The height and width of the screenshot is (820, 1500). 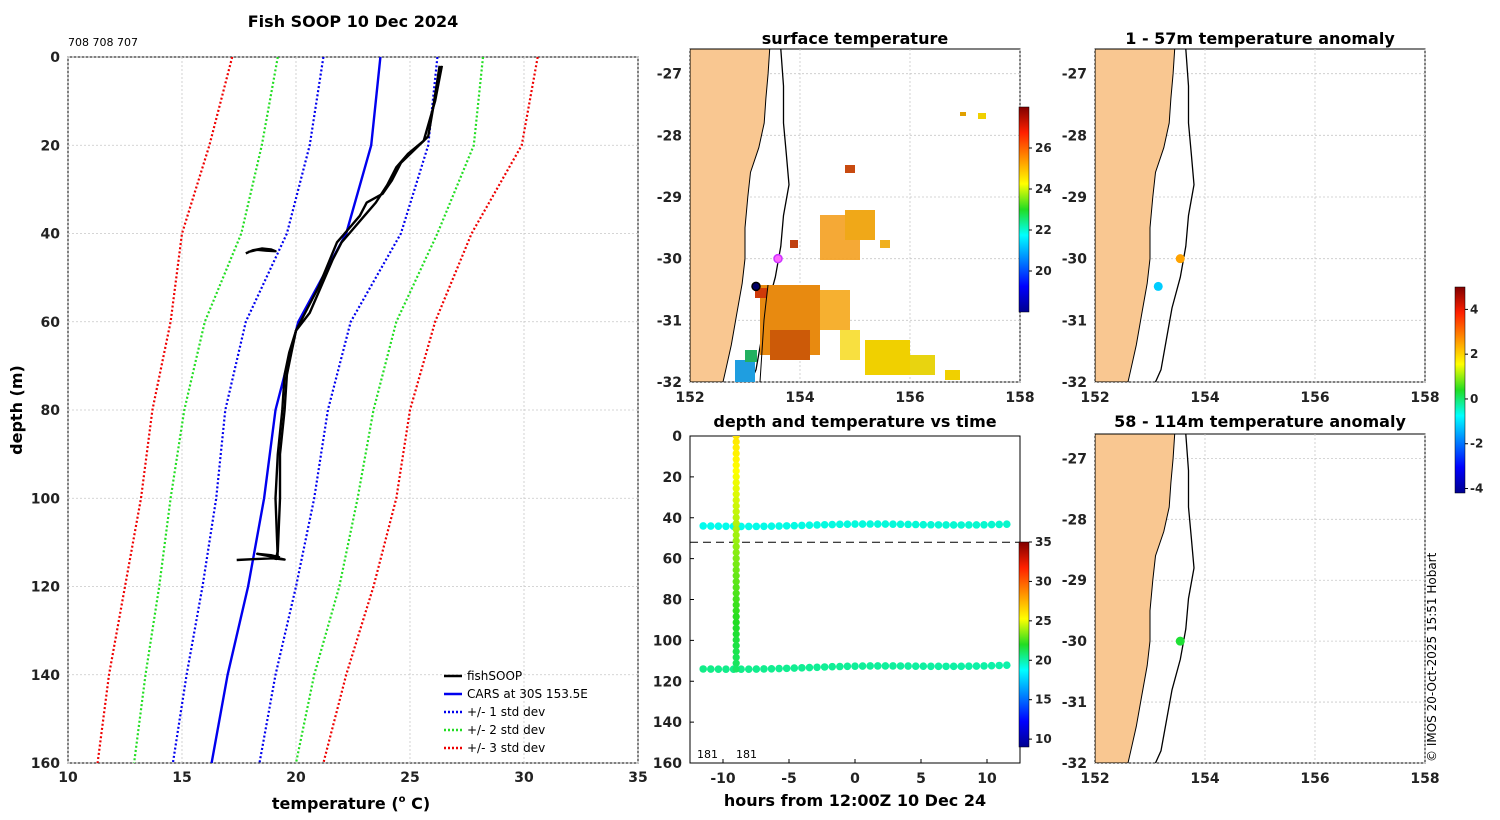 I want to click on surface-temp-markers, so click(x=767, y=272).